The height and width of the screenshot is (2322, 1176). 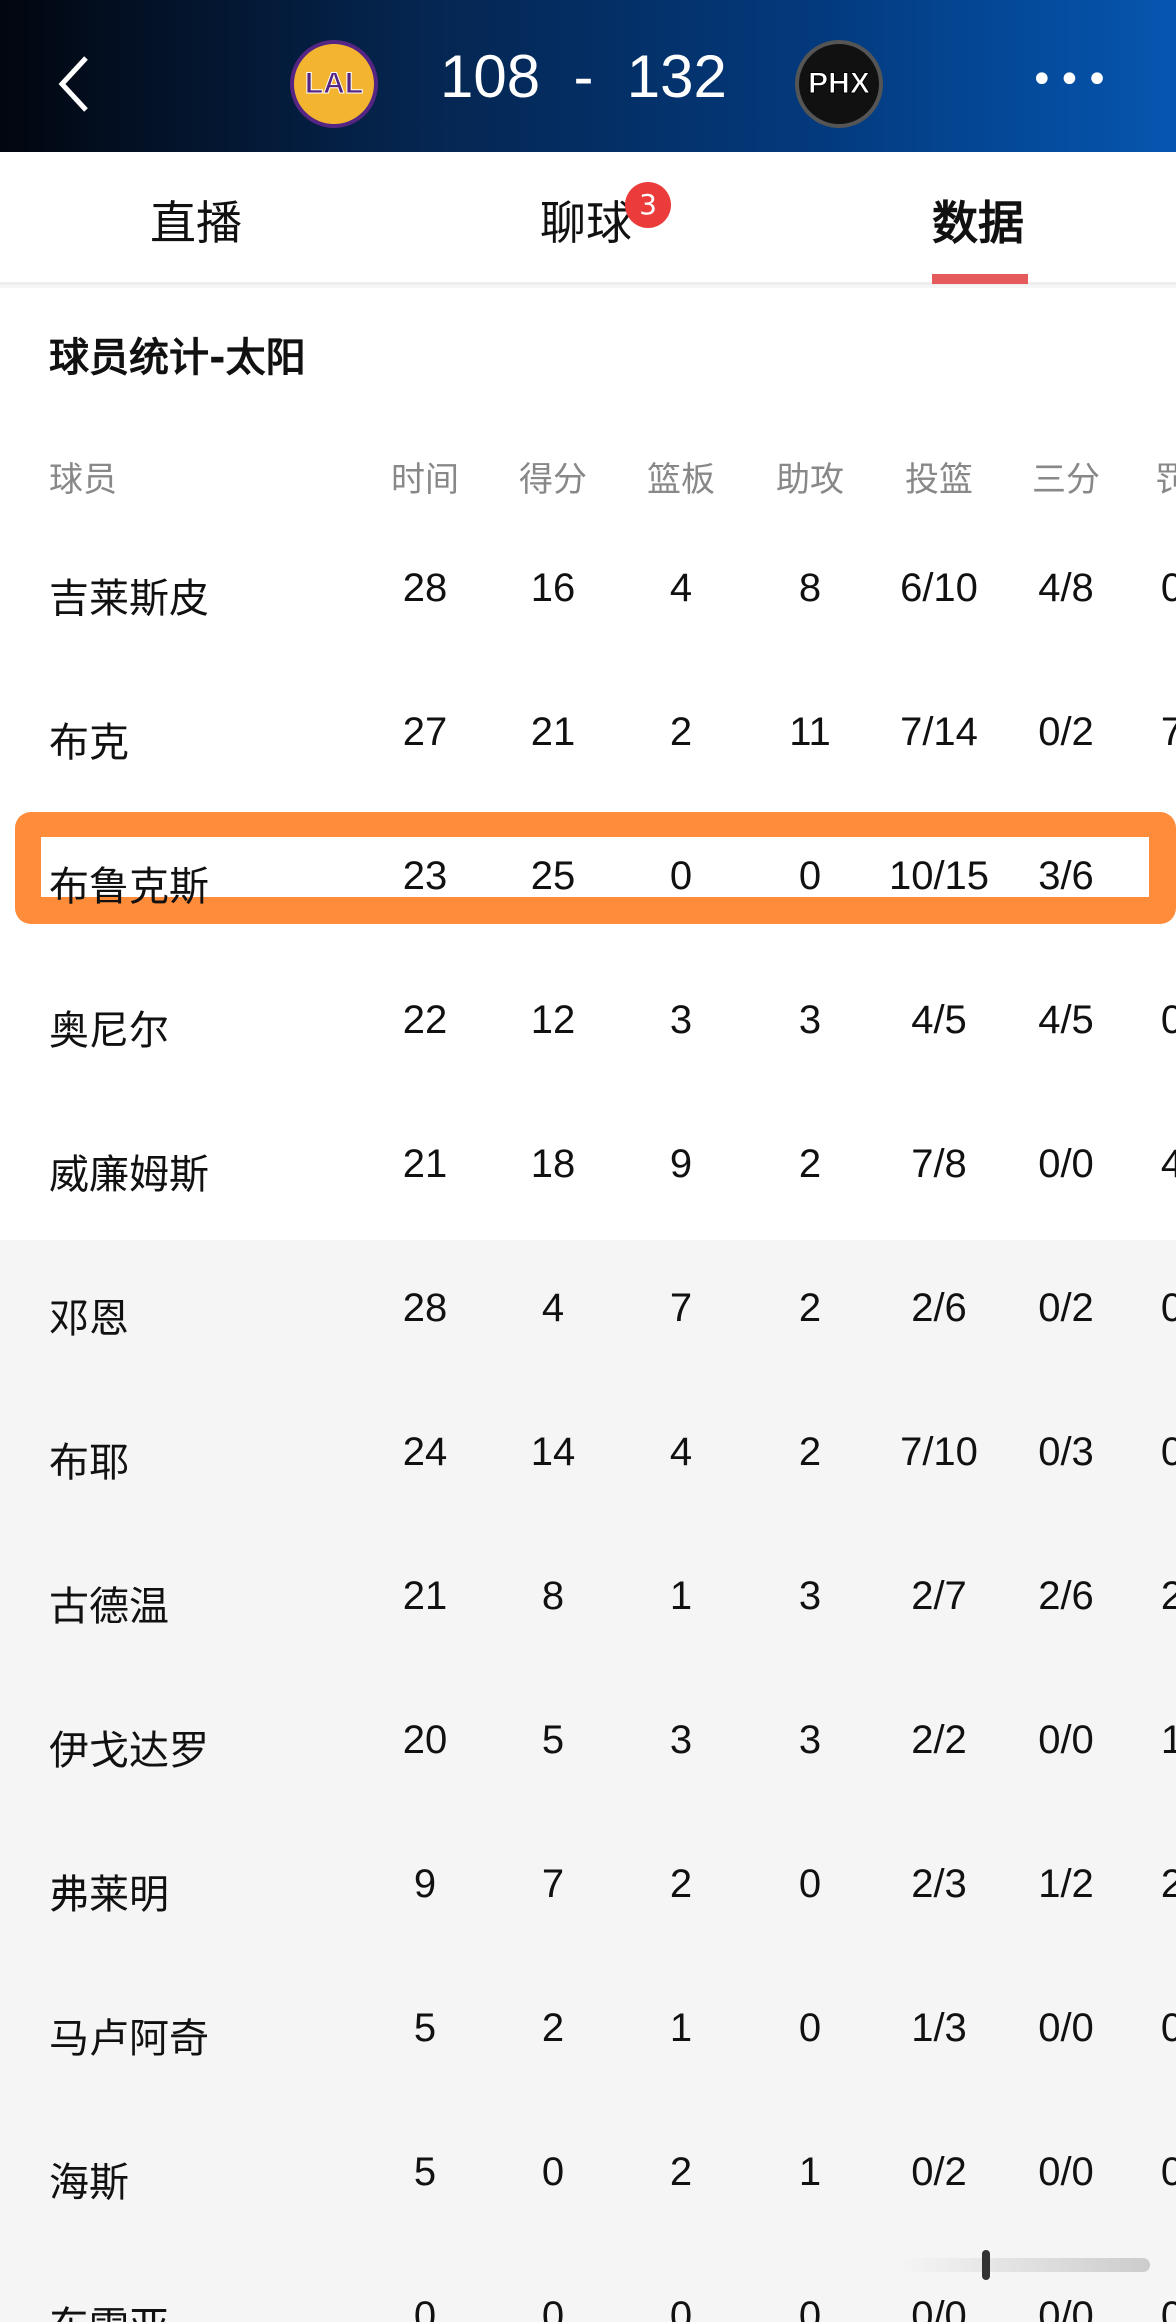 What do you see at coordinates (588, 606) in the screenshot?
I see `table-row: 吉莱斯皮 28 16 4 8 6/10 4/8 0` at bounding box center [588, 606].